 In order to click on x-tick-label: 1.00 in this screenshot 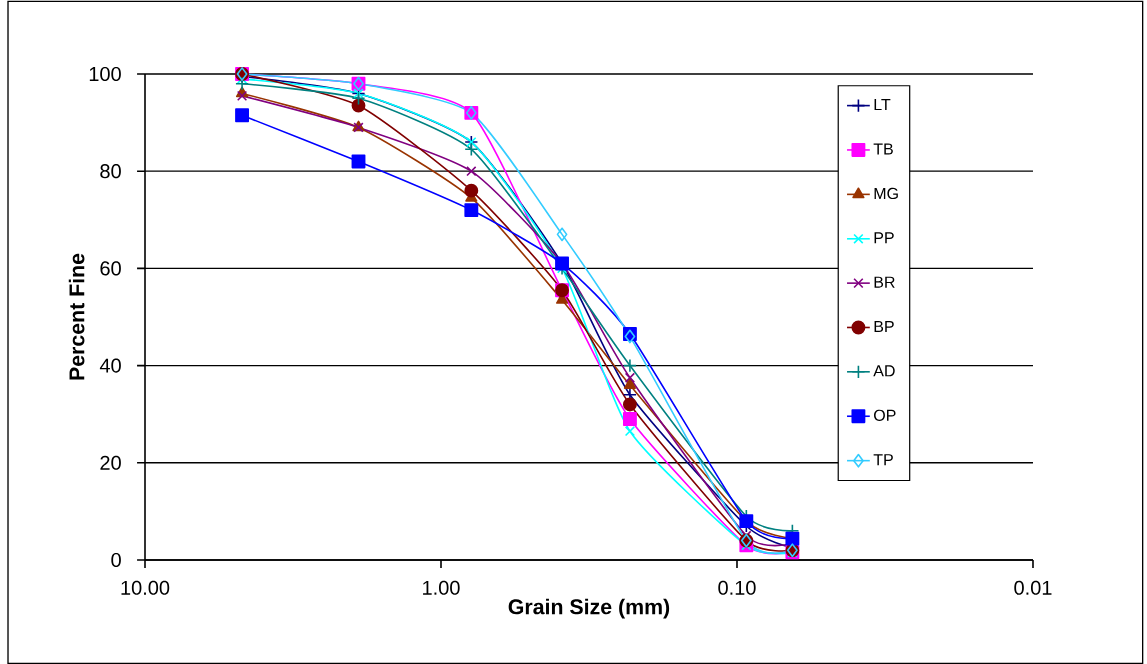, I will do `click(441, 587)`.